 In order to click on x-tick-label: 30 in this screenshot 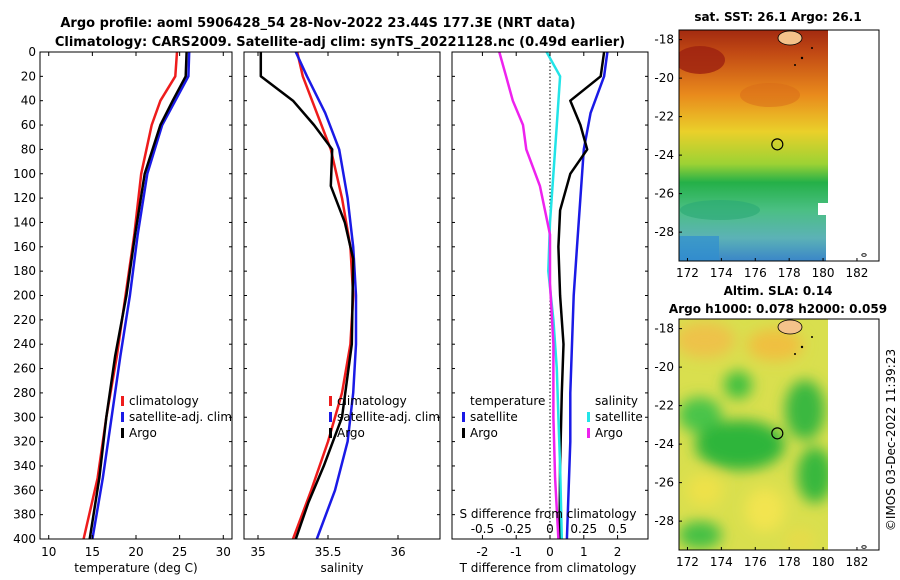, I will do `click(223, 552)`.